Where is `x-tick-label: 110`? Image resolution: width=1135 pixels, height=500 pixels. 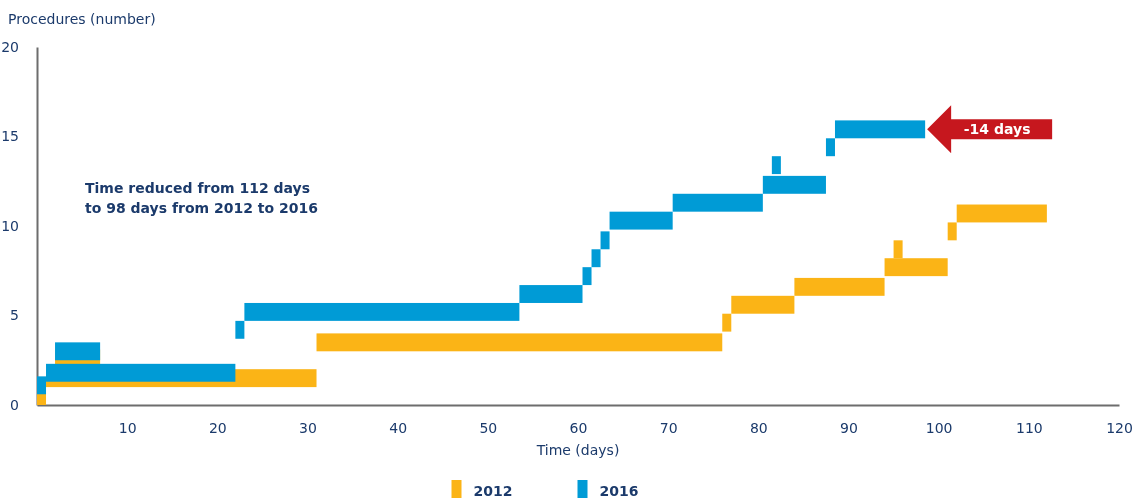 x-tick-label: 110 is located at coordinates (1029, 427).